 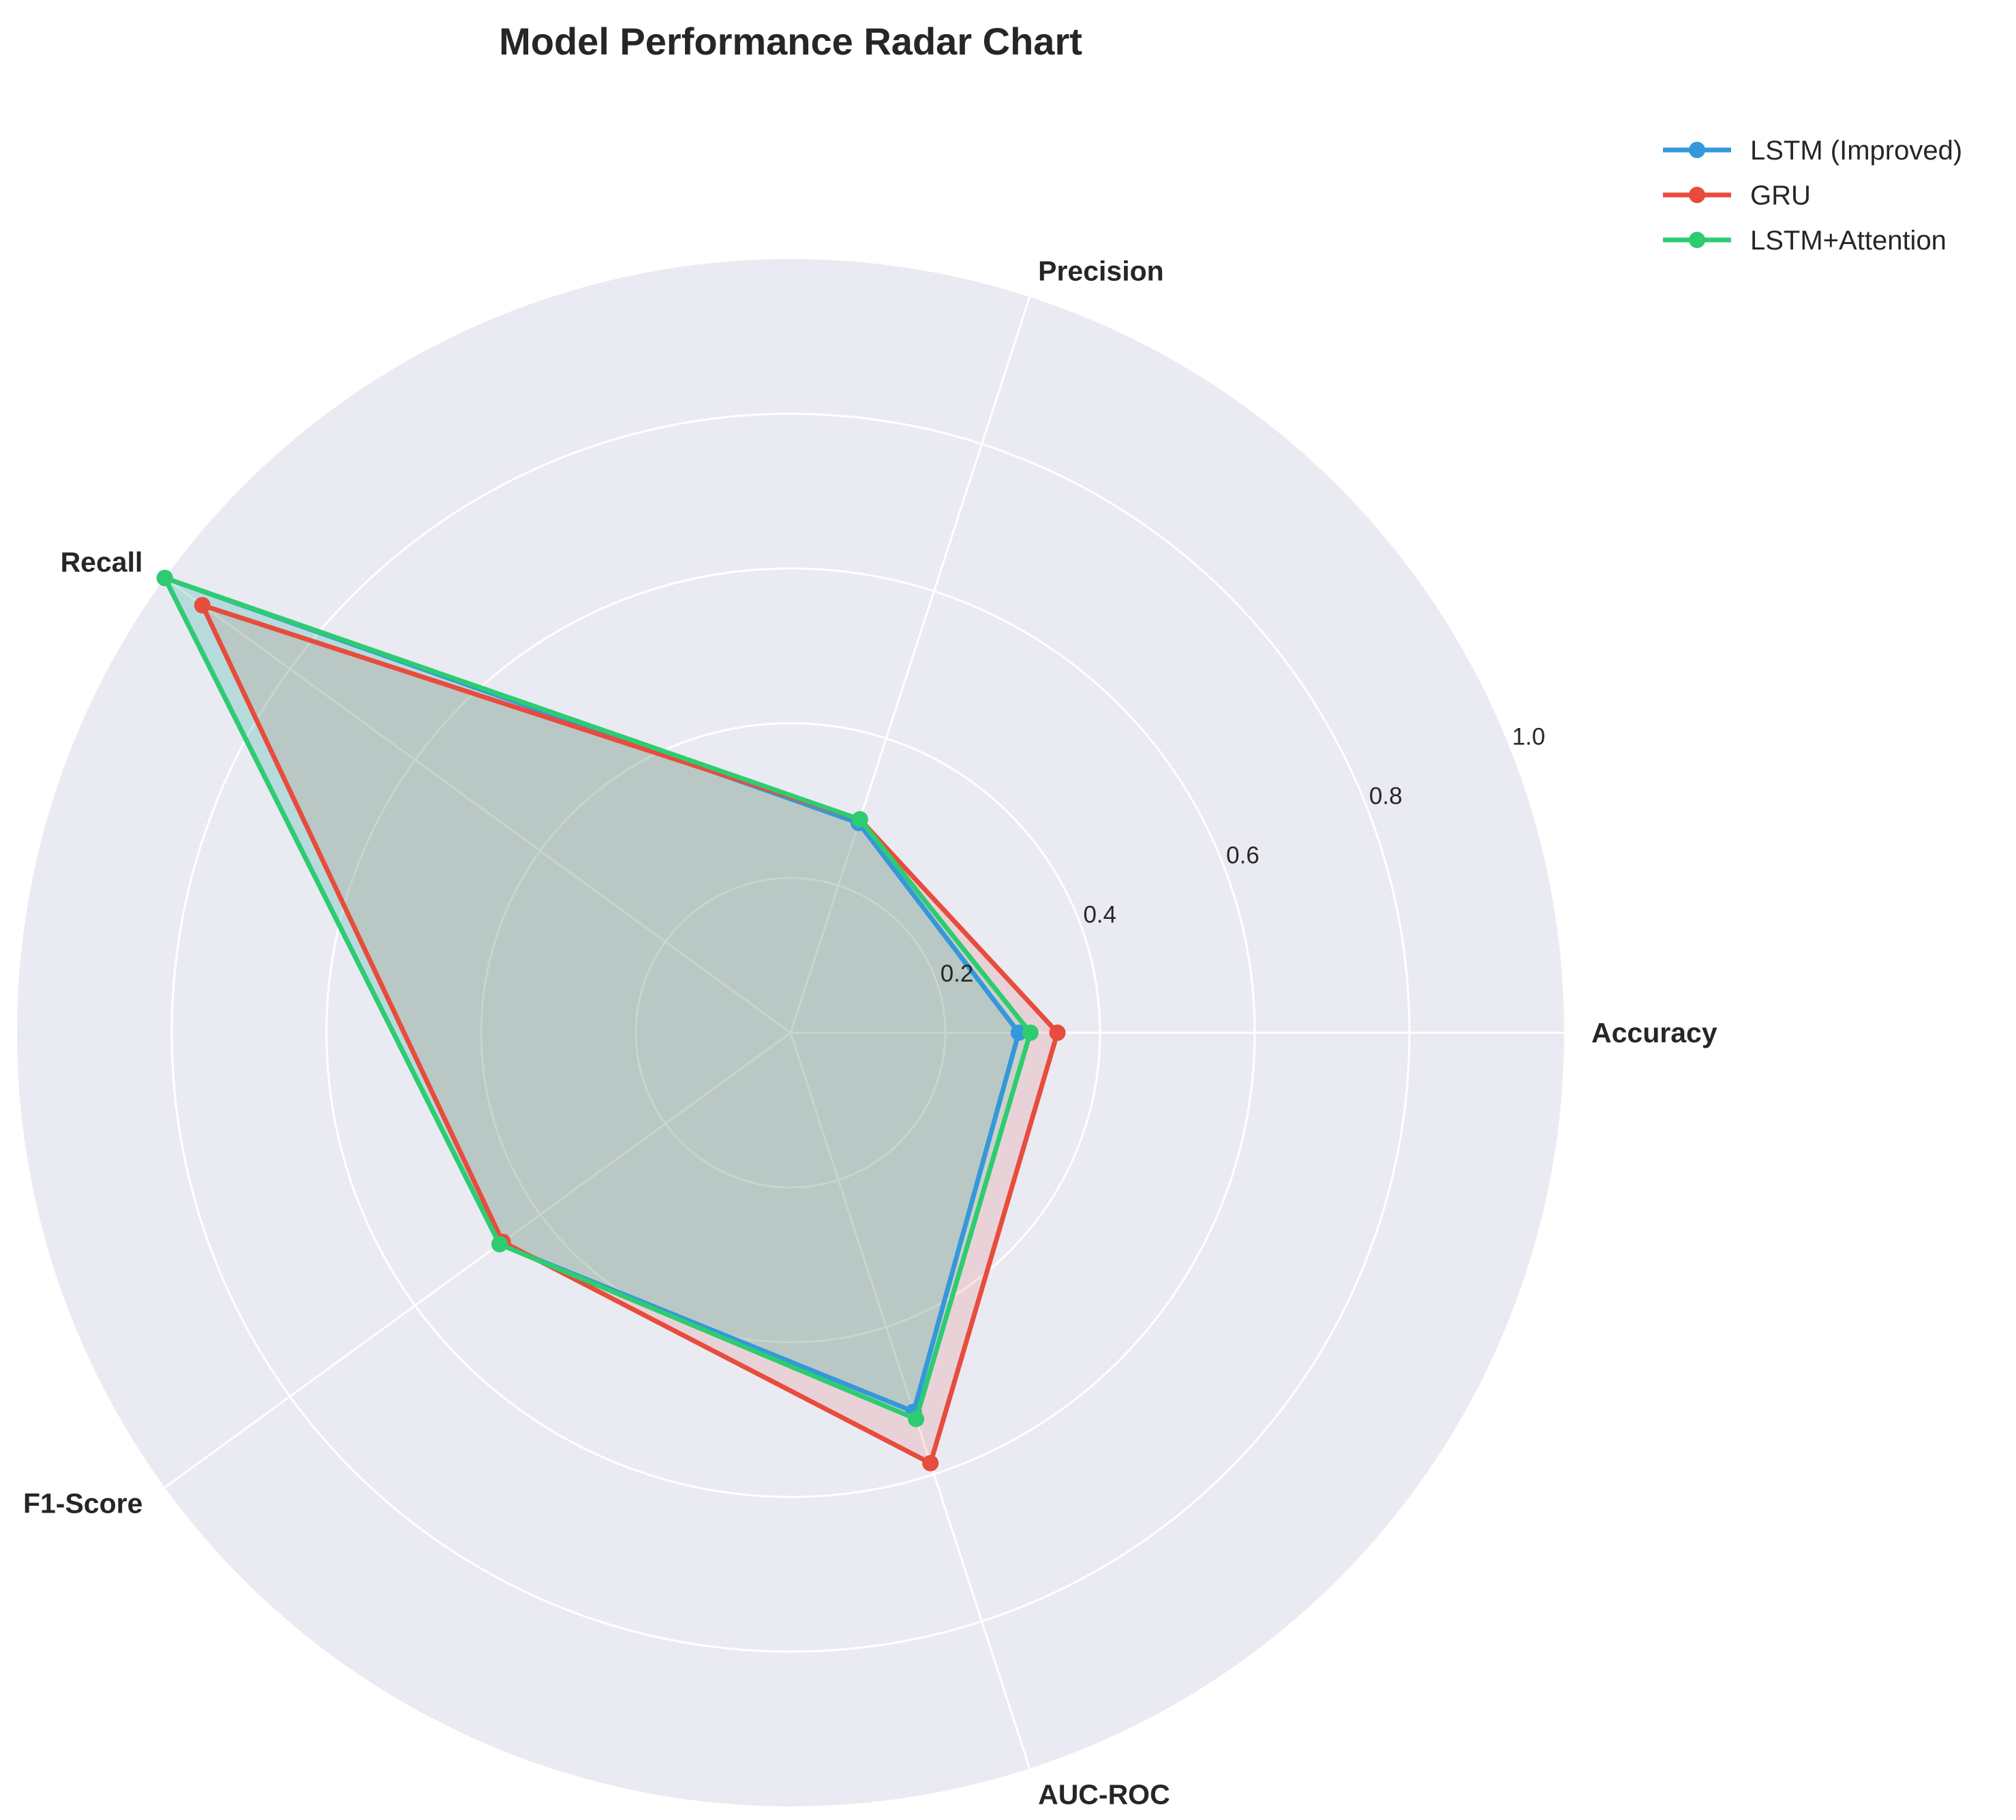 What do you see at coordinates (1101, 271) in the screenshot?
I see `axis-label-1: Precision` at bounding box center [1101, 271].